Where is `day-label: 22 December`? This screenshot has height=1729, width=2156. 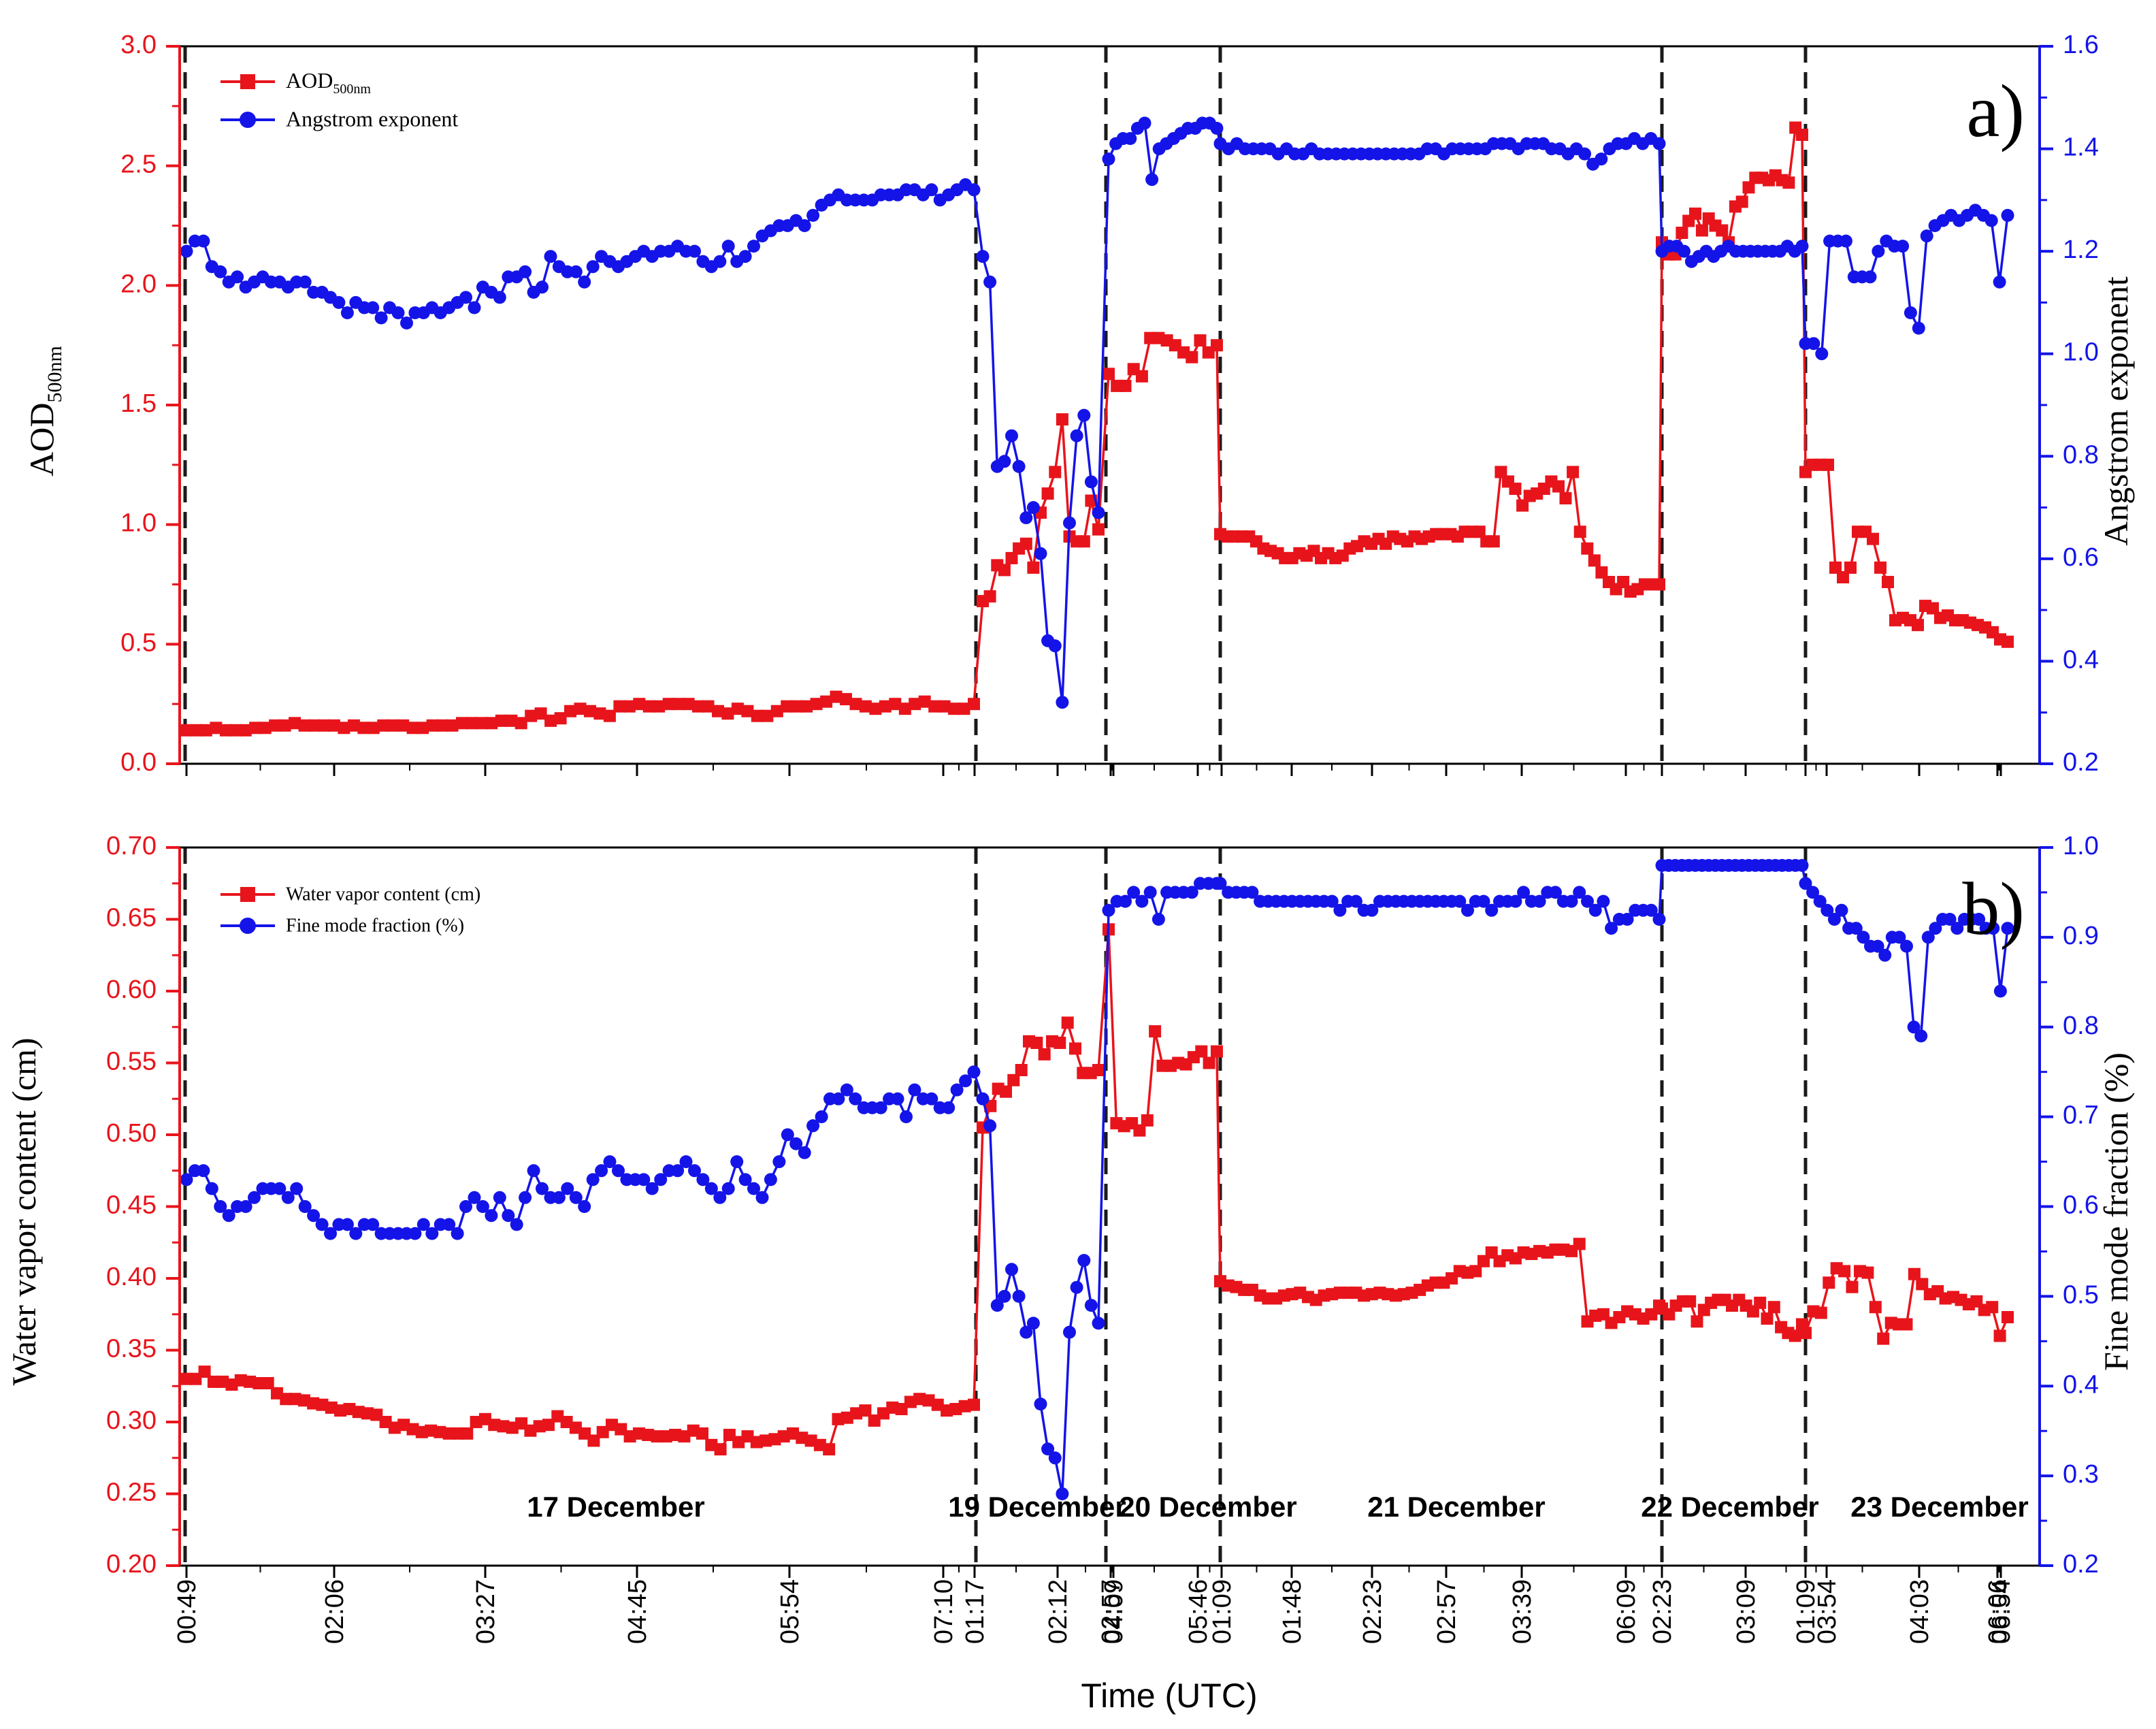 day-label: 22 December is located at coordinates (1730, 1507).